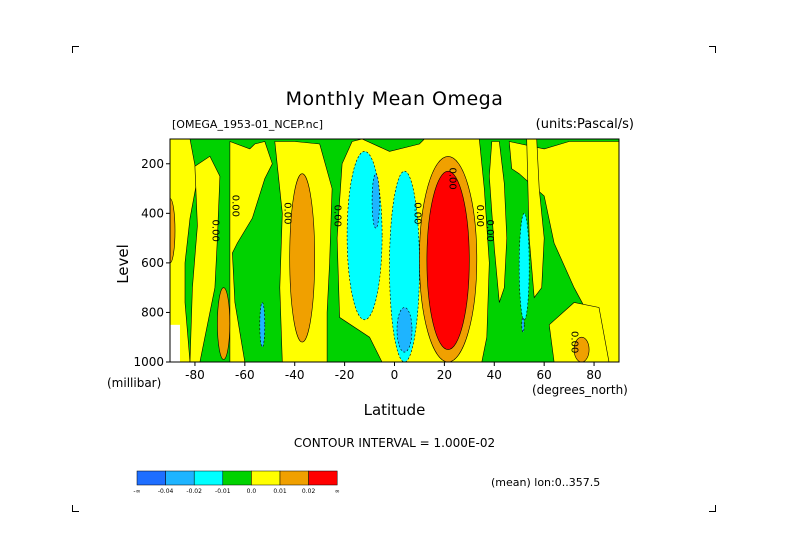  Describe the element at coordinates (152, 263) in the screenshot. I see `y-tick-label: 600` at that location.